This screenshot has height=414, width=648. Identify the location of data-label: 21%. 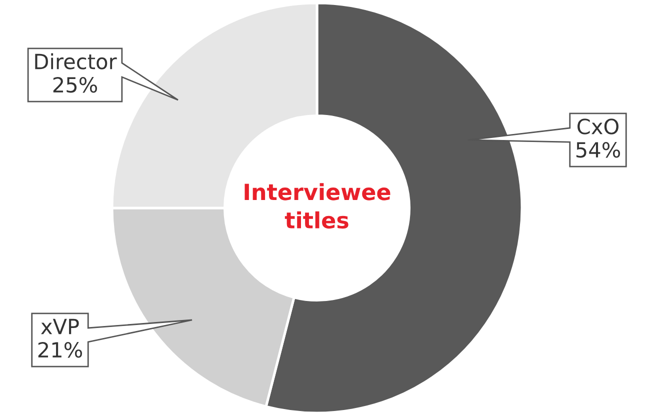
(60, 350).